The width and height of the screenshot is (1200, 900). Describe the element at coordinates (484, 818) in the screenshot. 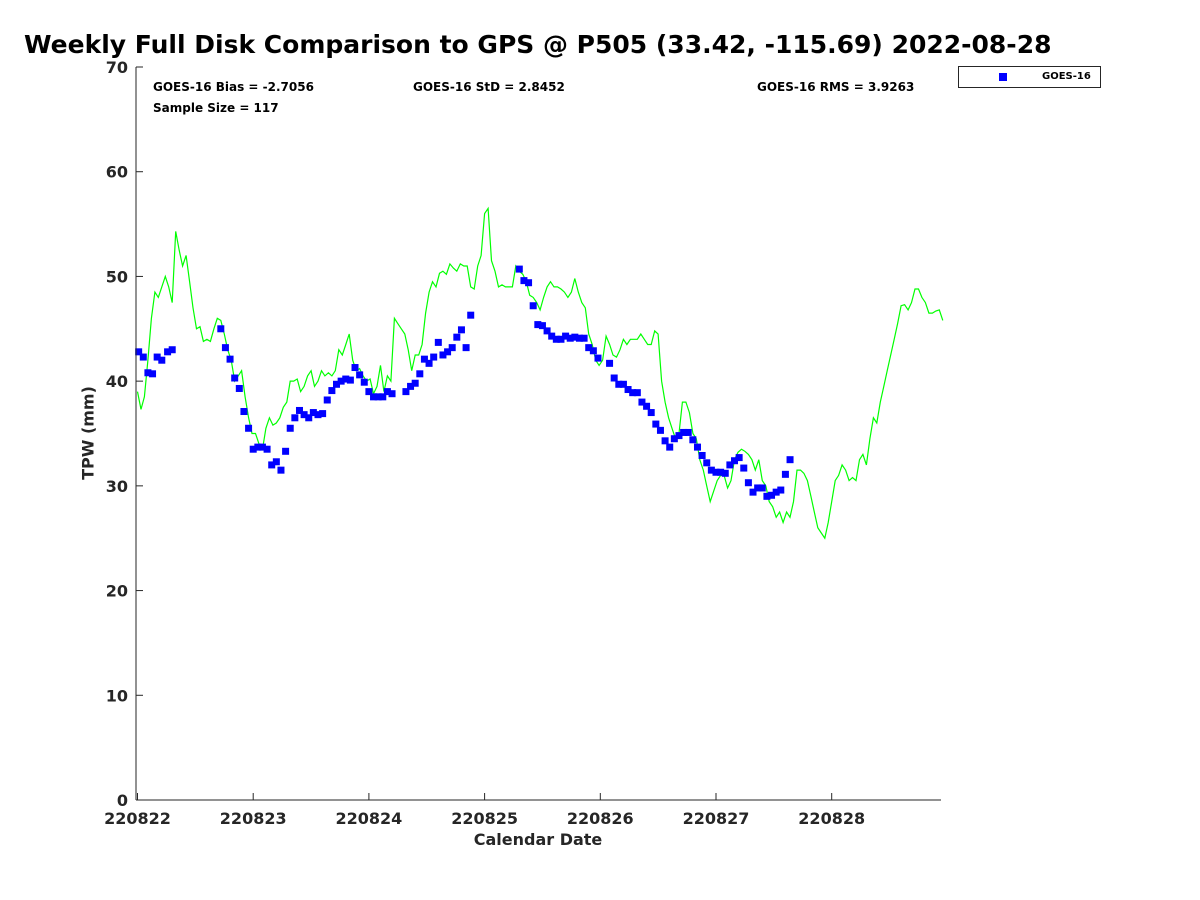

I see `x-tick-label-3: 220825` at that location.